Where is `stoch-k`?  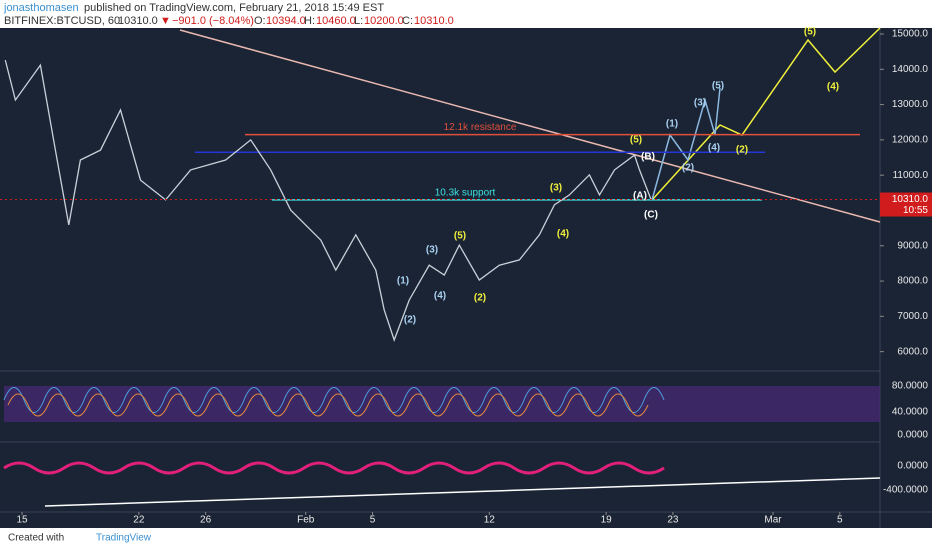
stoch-k is located at coordinates (334, 400).